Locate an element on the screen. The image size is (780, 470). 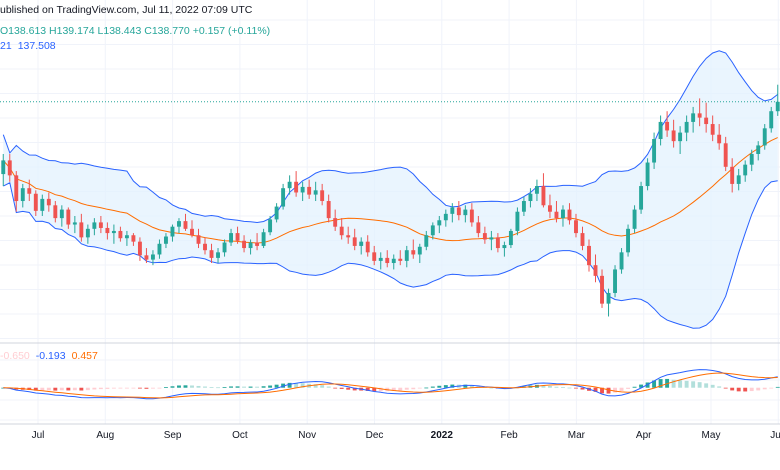
bollinger-readout: 21 137.508 is located at coordinates (28, 46).